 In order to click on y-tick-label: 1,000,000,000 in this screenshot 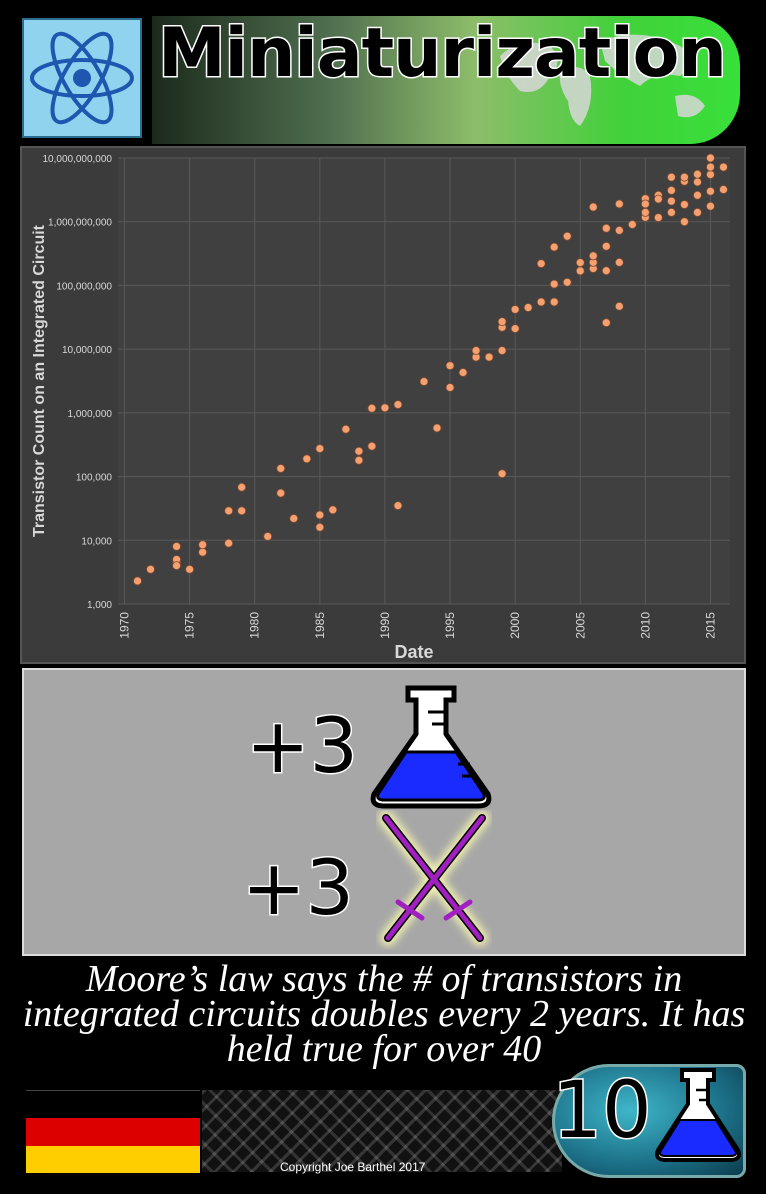, I will do `click(80, 223)`.